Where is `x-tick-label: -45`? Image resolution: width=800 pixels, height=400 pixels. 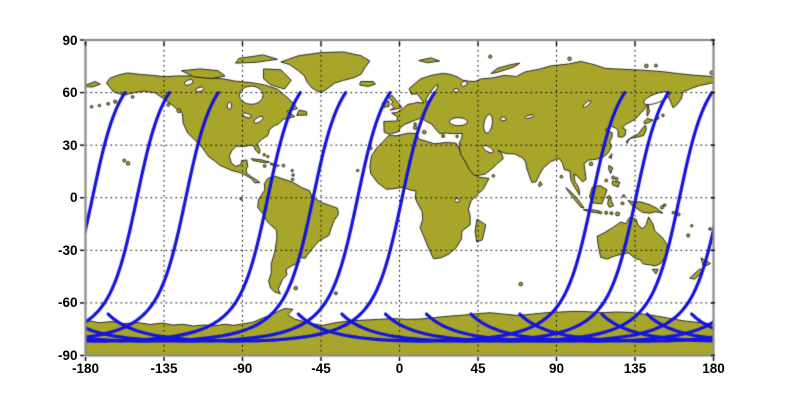
x-tick-label: -45 is located at coordinates (321, 368).